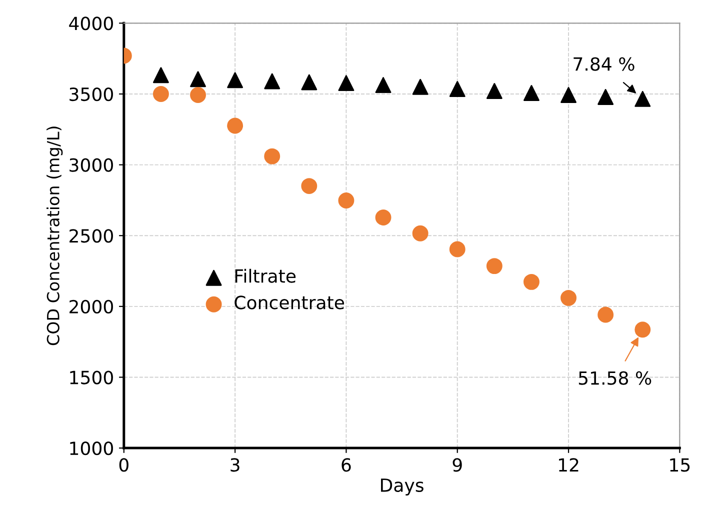 This screenshot has height=515, width=708. Describe the element at coordinates (265, 275) in the screenshot. I see `legend-label: Filtrate` at that location.